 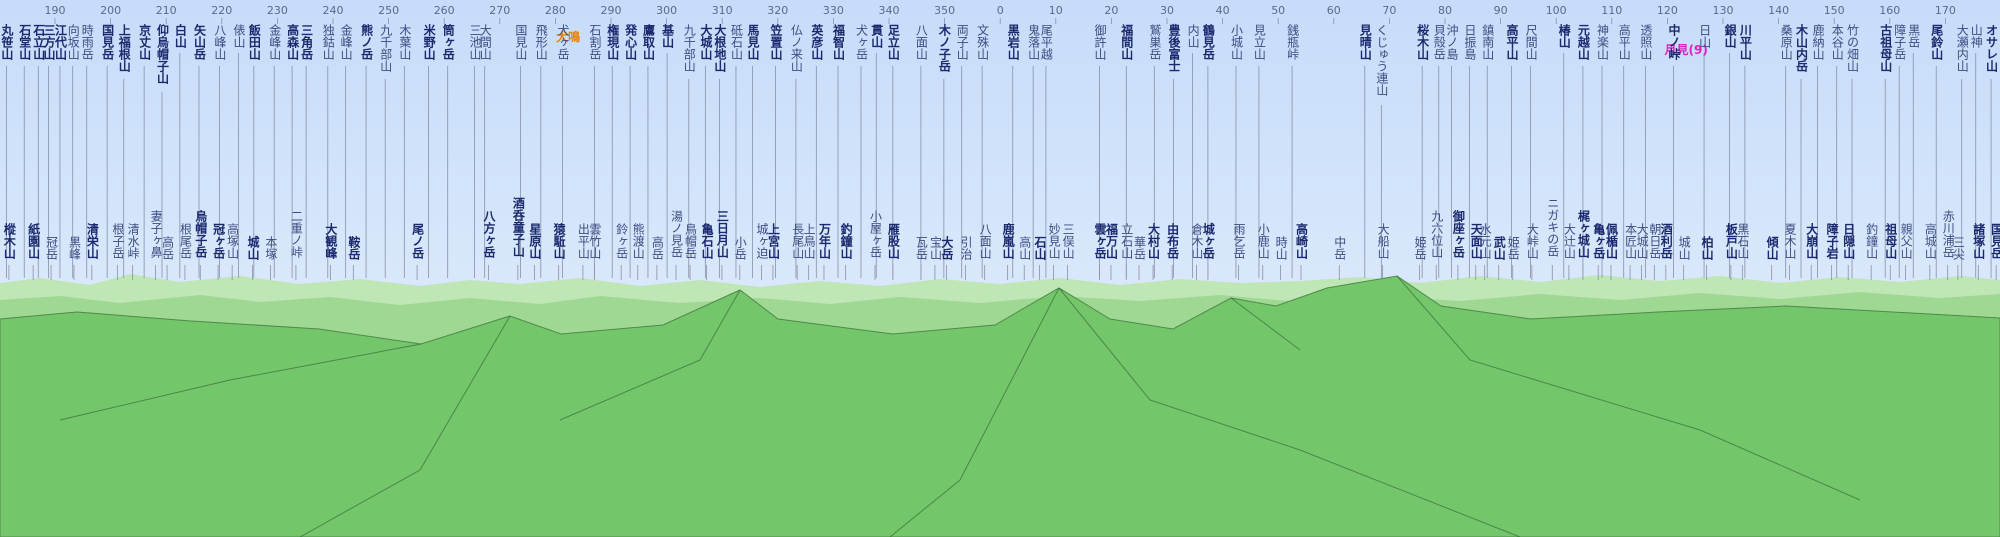 What do you see at coordinates (1099, 42) in the screenshot?
I see `peak-label: 御許山` at bounding box center [1099, 42].